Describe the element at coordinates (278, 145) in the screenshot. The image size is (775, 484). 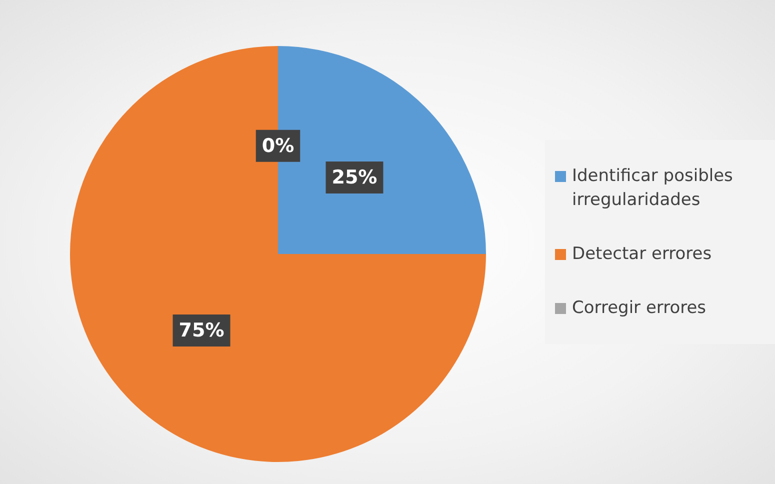
I see `text: 0%` at that location.